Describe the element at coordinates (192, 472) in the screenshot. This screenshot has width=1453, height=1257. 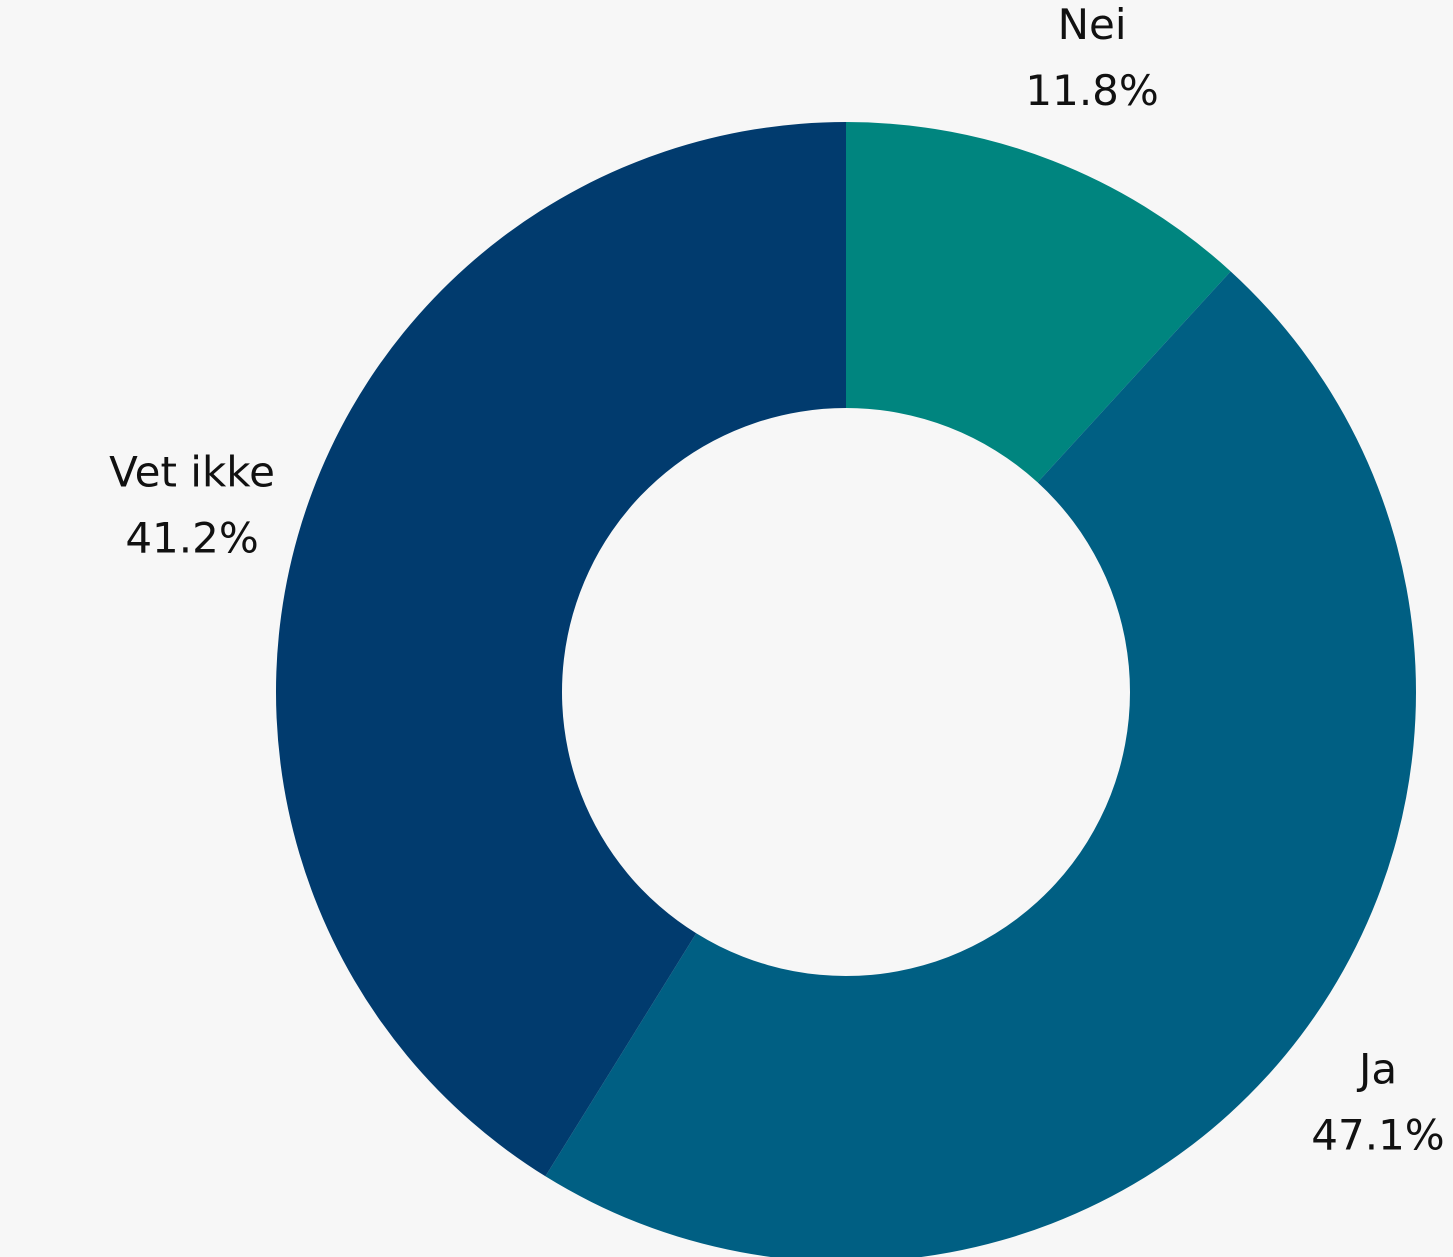
I see `slice-label: Vet ikke` at that location.